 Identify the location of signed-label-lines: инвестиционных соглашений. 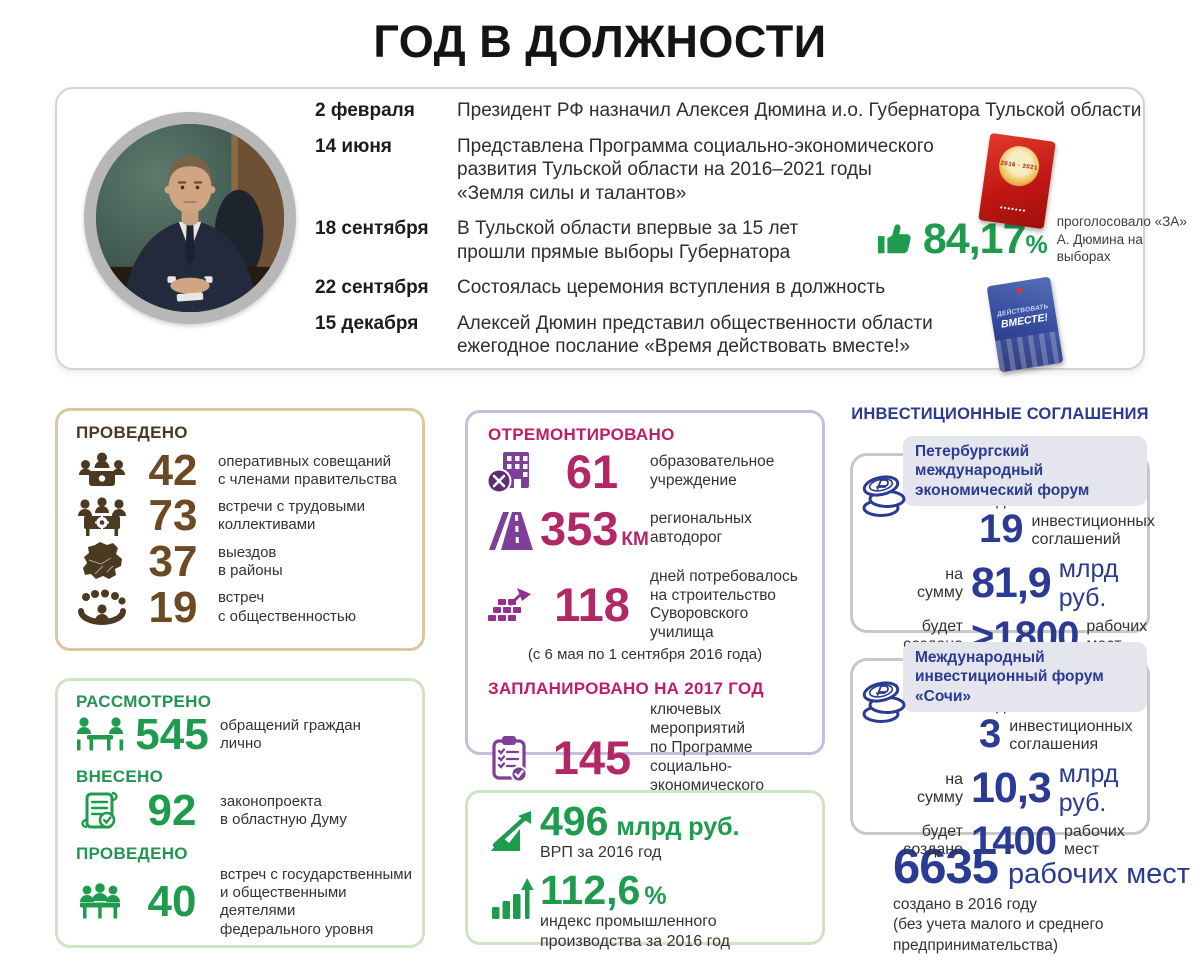
(1093, 531).